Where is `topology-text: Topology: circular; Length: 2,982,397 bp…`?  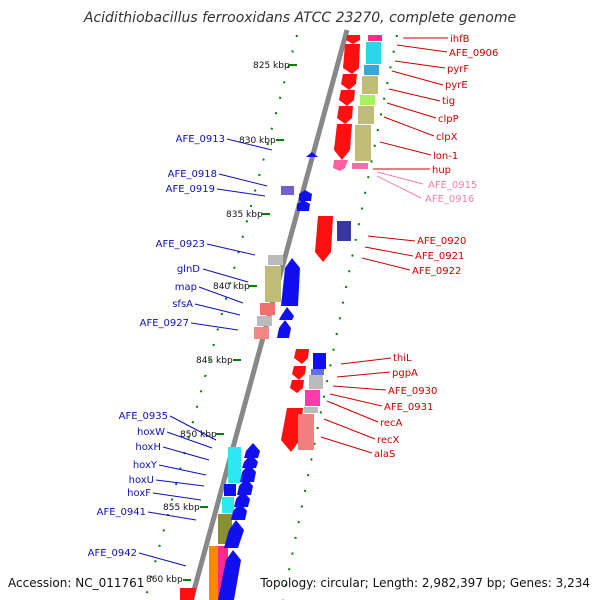
topology-text: Topology: circular; Length: 2,982,397 bp… is located at coordinates (424, 583).